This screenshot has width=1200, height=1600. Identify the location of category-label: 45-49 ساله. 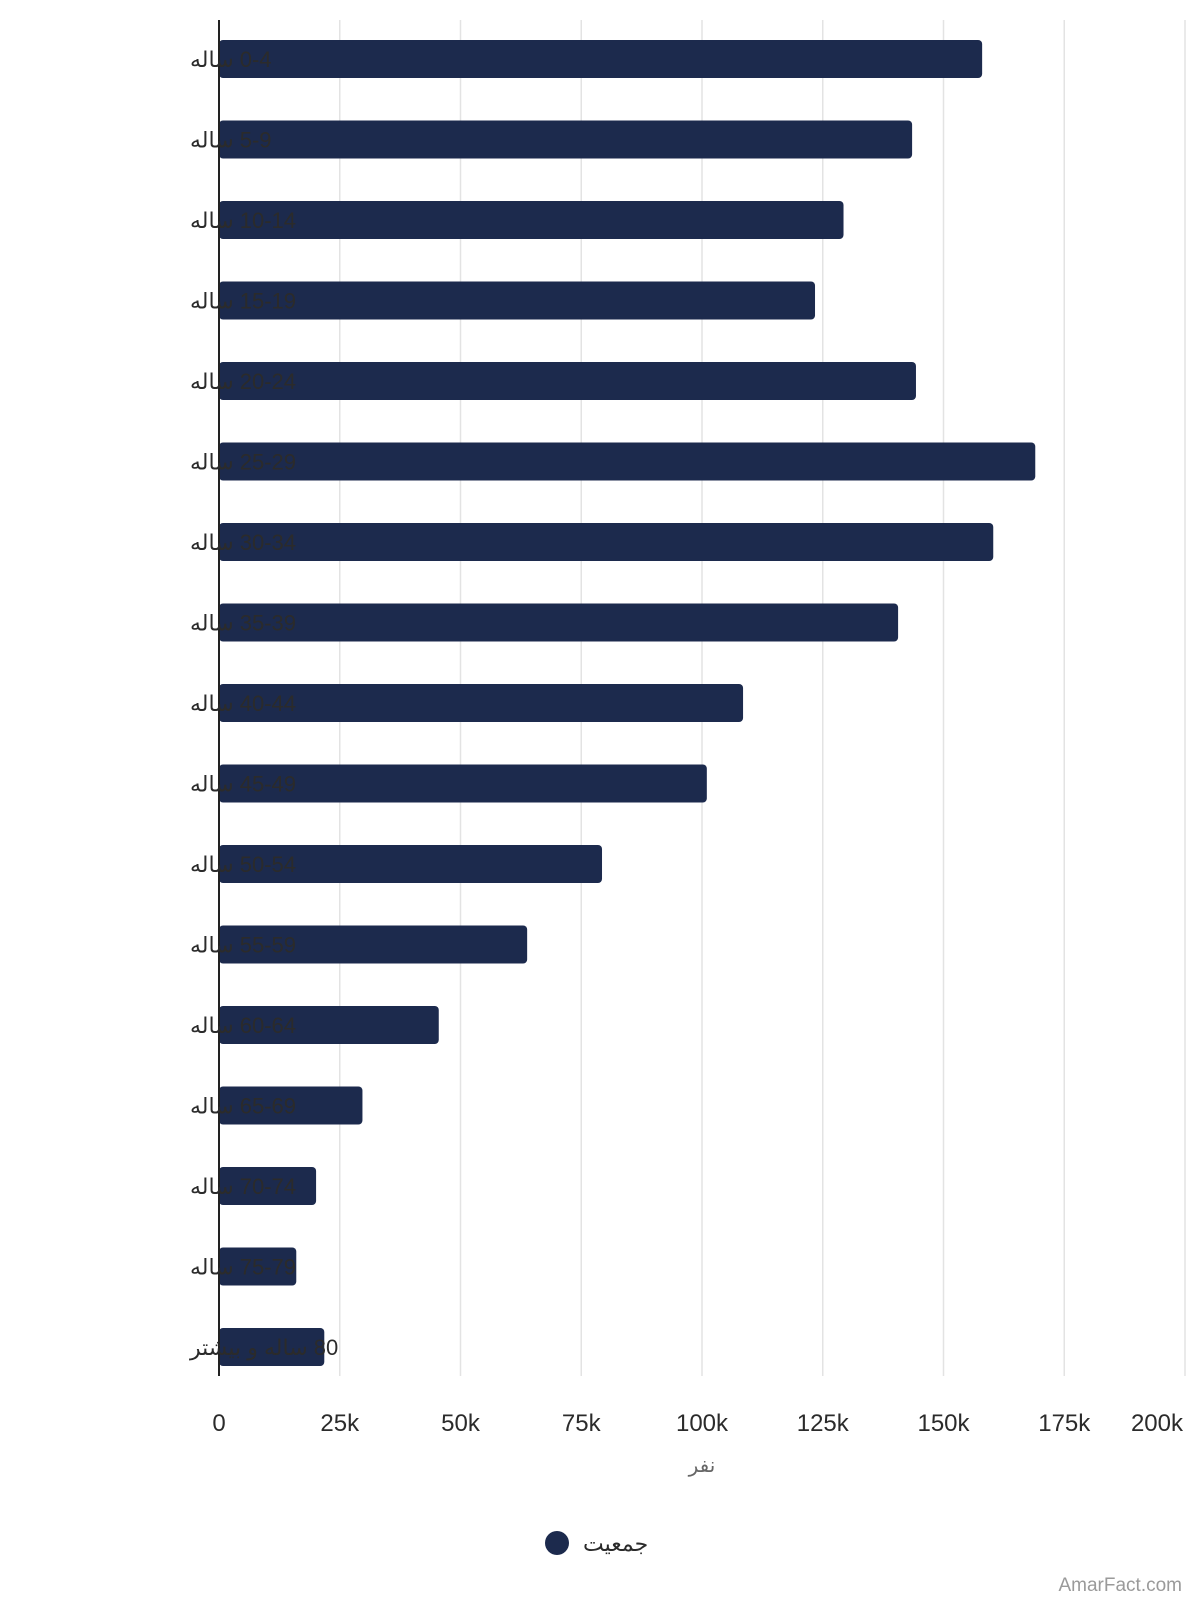
(243, 784).